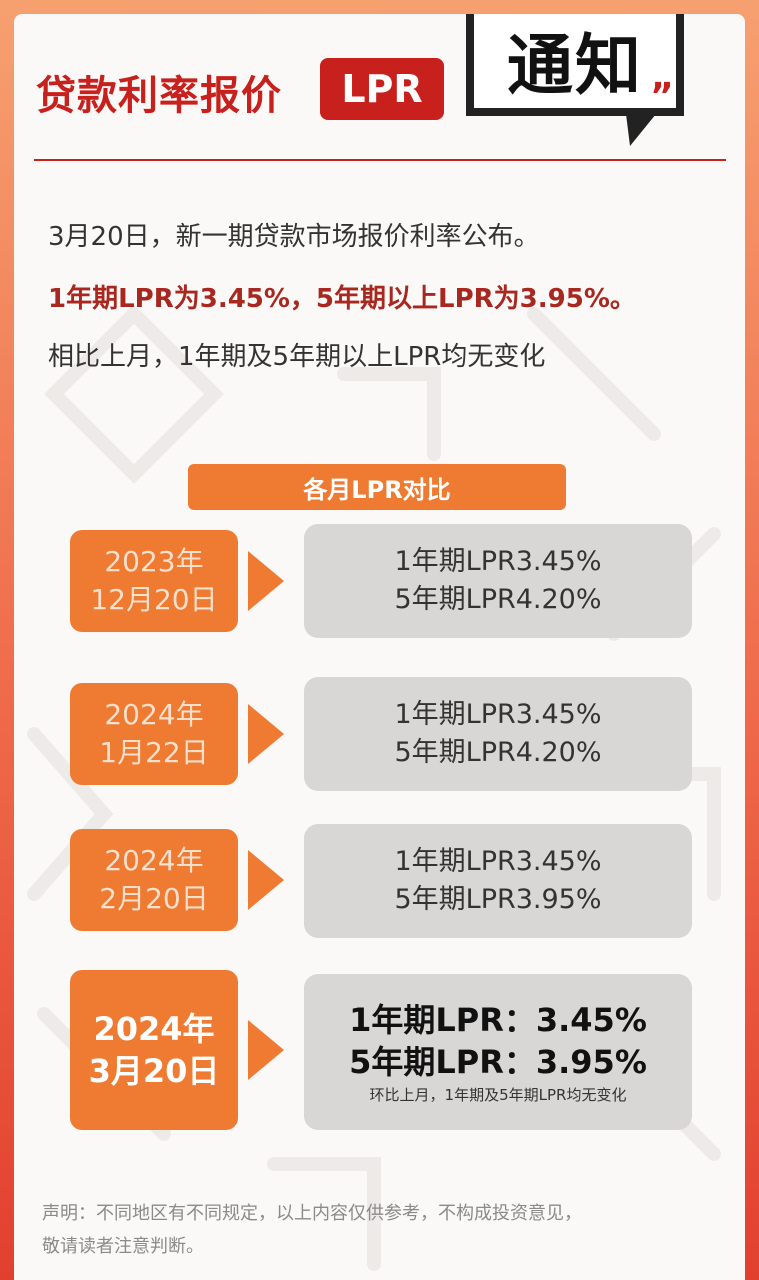 Image resolution: width=759 pixels, height=1280 pixels. Describe the element at coordinates (159, 96) in the screenshot. I see `headline: 贷款利率报价` at that location.